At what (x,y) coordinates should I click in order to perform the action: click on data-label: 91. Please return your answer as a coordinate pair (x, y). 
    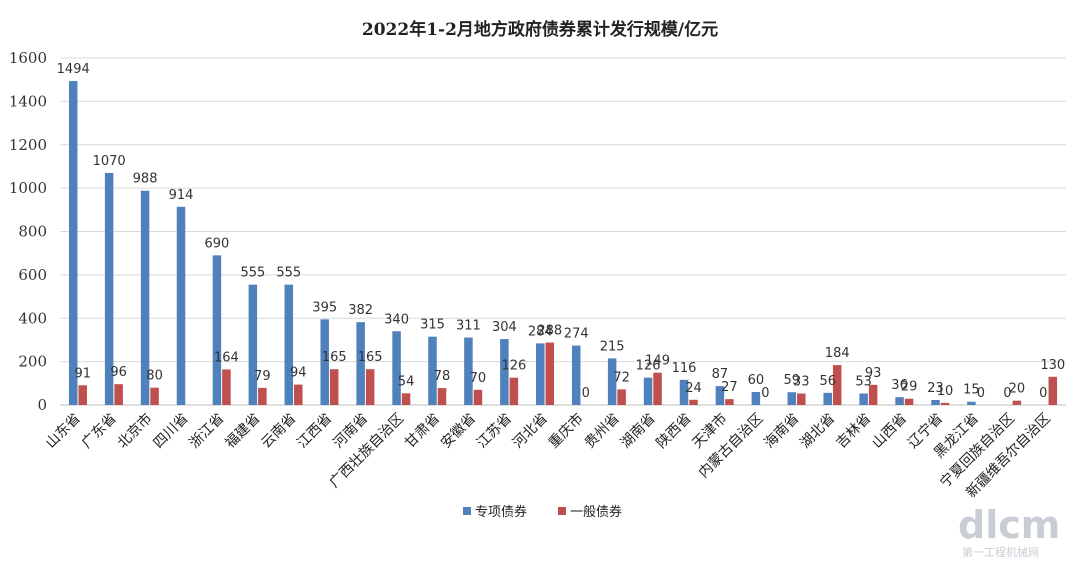
    Looking at the image, I should click on (82, 373).